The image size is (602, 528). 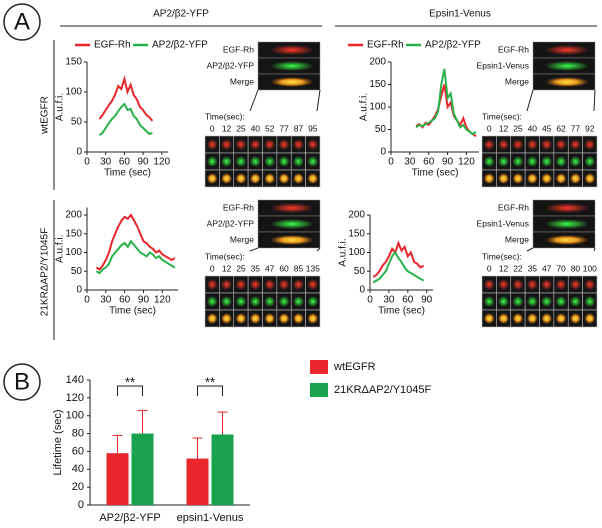 What do you see at coordinates (561, 128) in the screenshot?
I see `time-value: 62` at bounding box center [561, 128].